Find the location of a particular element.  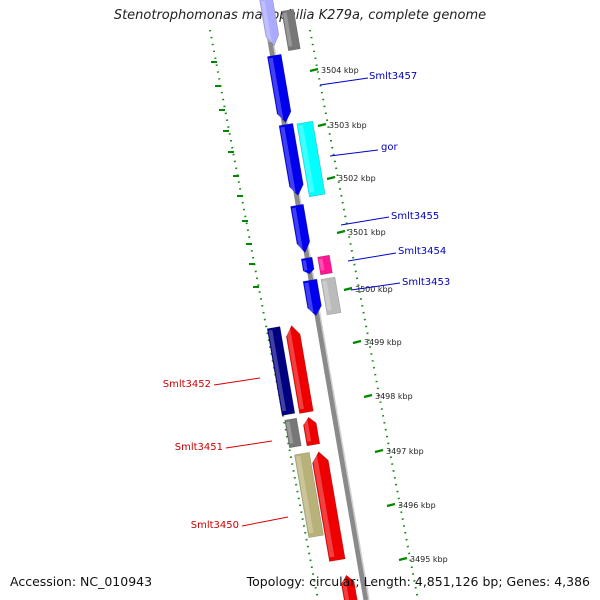

kbp-tick-label: 3504 kbp is located at coordinates (340, 70).